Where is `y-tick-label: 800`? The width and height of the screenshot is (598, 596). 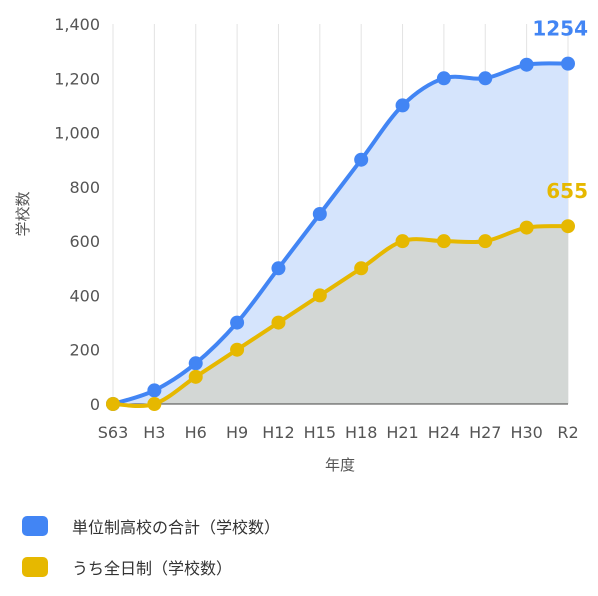
y-tick-label: 800 is located at coordinates (84, 187).